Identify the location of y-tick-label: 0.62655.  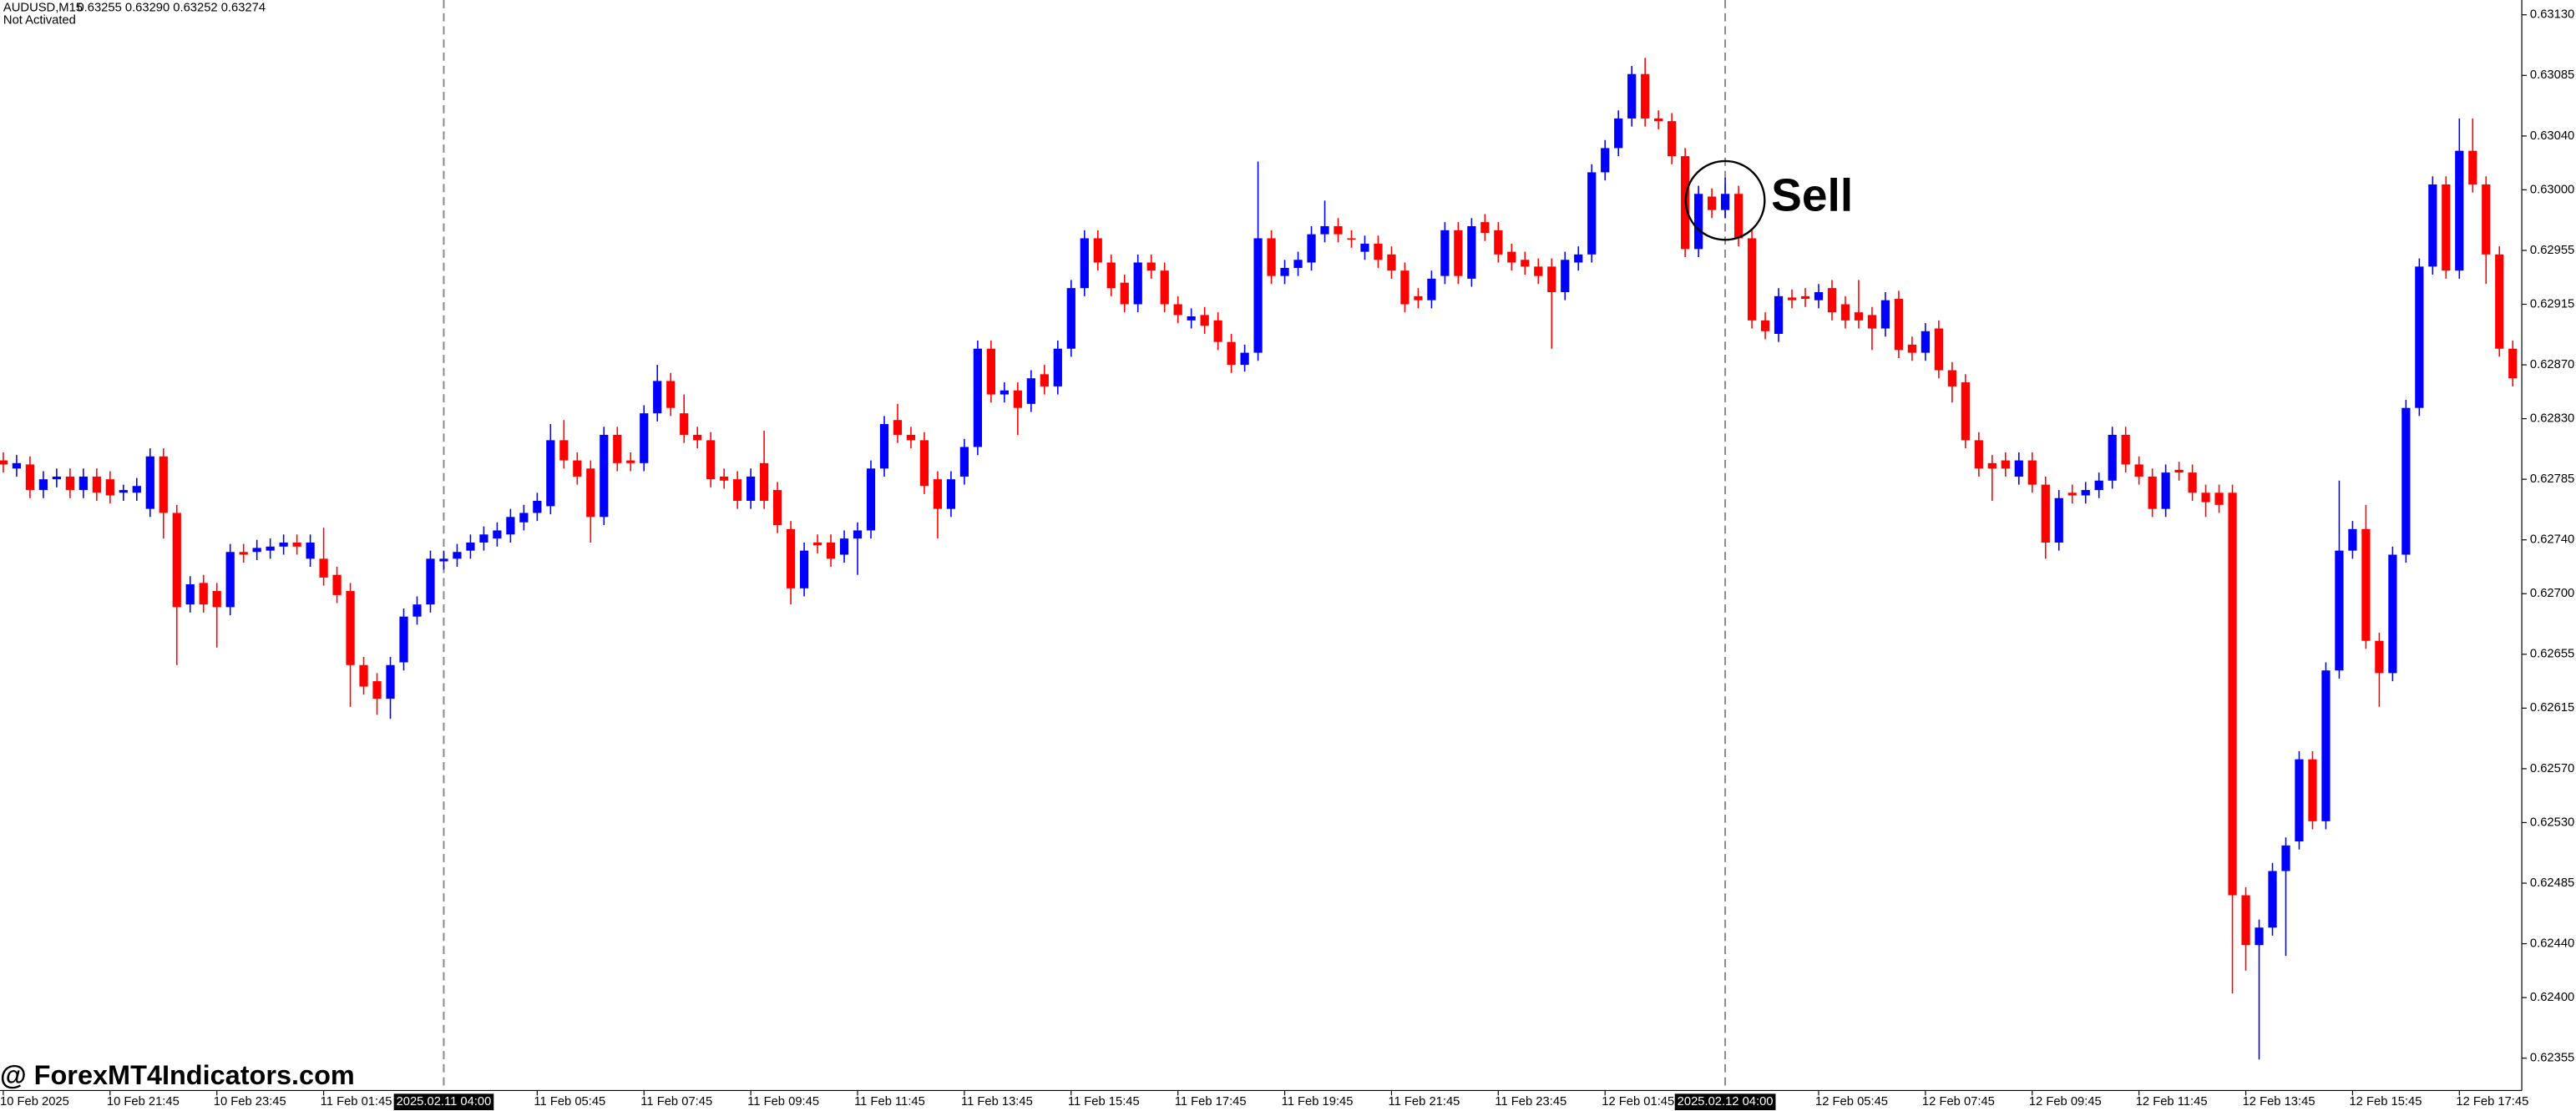
(2552, 654).